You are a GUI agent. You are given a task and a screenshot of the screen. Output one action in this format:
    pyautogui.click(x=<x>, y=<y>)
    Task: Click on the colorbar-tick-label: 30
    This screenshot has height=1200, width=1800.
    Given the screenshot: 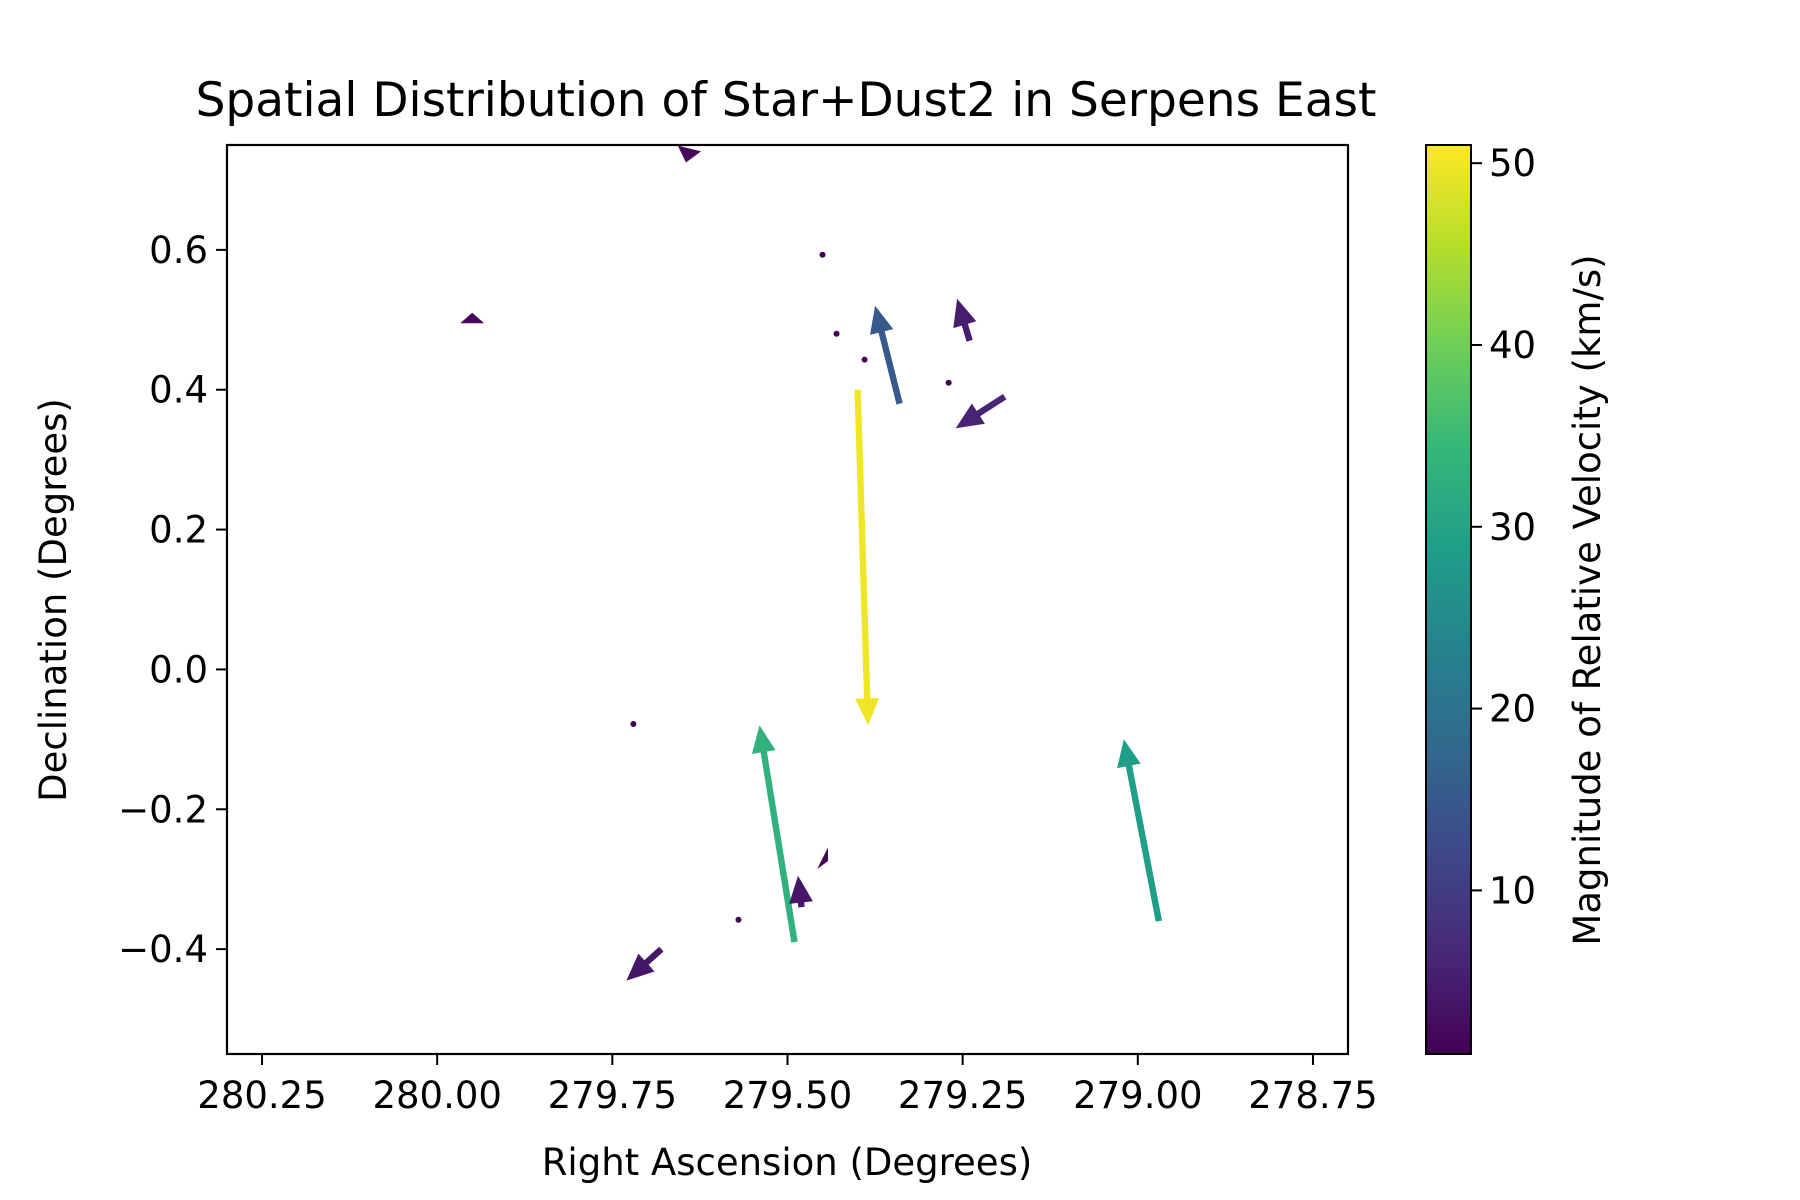 What is the action you would take?
    pyautogui.click(x=1512, y=527)
    